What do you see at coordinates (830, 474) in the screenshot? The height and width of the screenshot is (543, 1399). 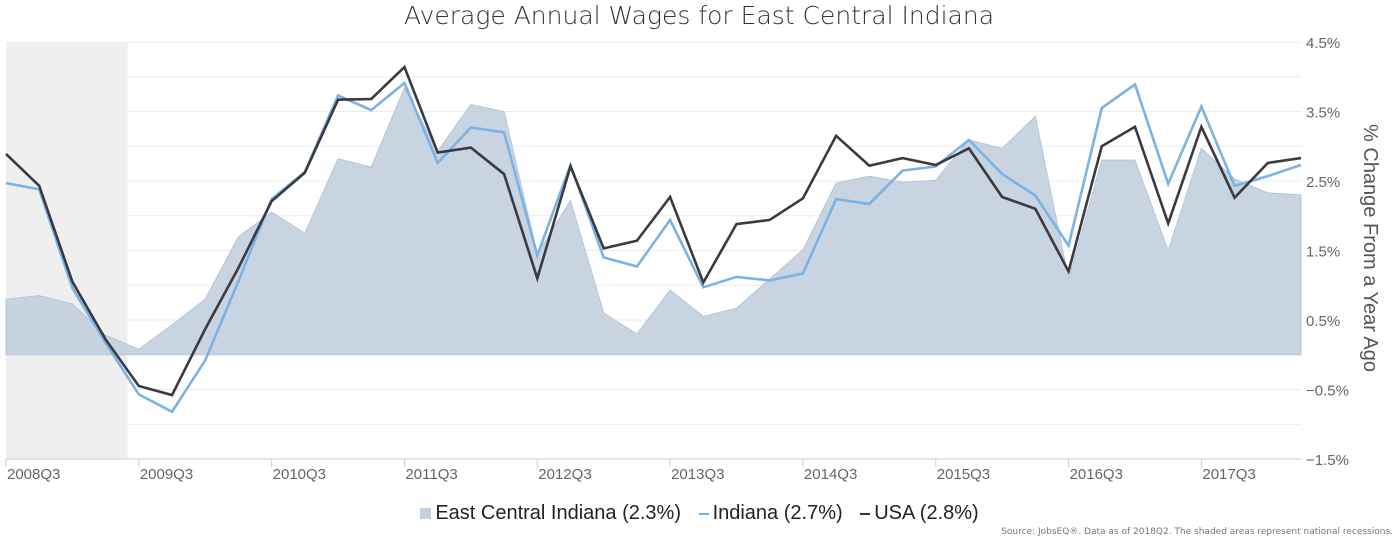 I see `x-tick-label: 2014Q3` at bounding box center [830, 474].